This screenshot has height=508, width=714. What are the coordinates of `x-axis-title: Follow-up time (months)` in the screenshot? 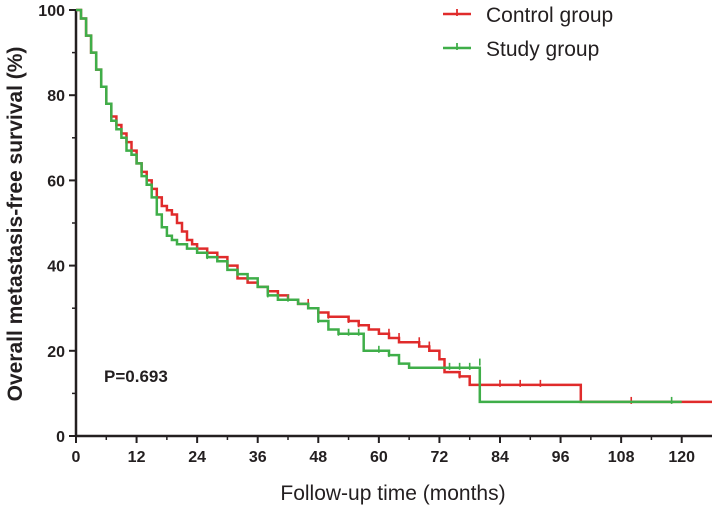 It's located at (392, 493).